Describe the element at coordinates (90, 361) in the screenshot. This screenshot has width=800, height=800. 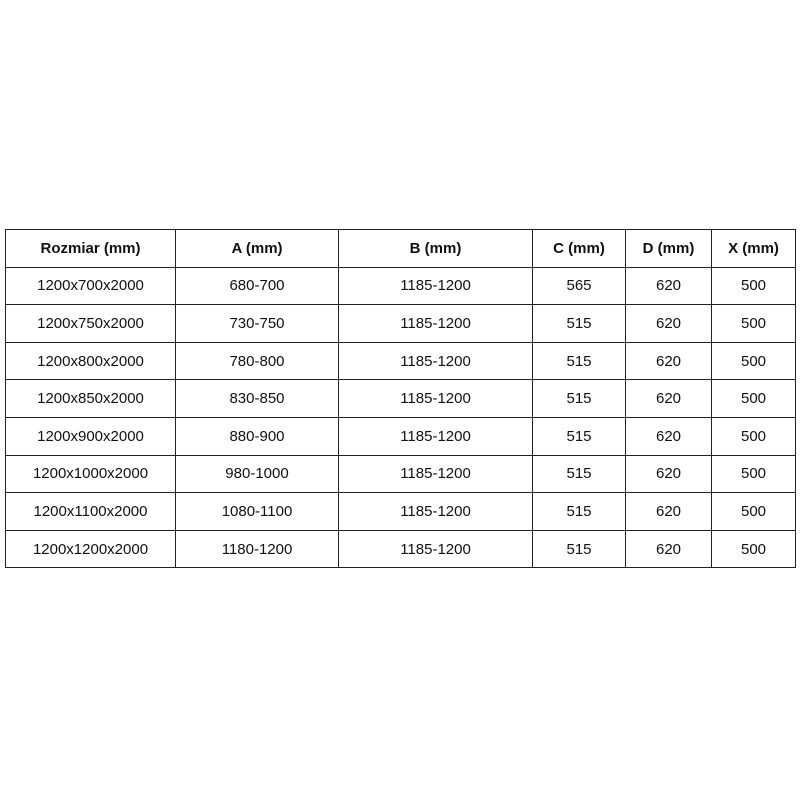
I see `table-cell: 1200x800x2000` at that location.